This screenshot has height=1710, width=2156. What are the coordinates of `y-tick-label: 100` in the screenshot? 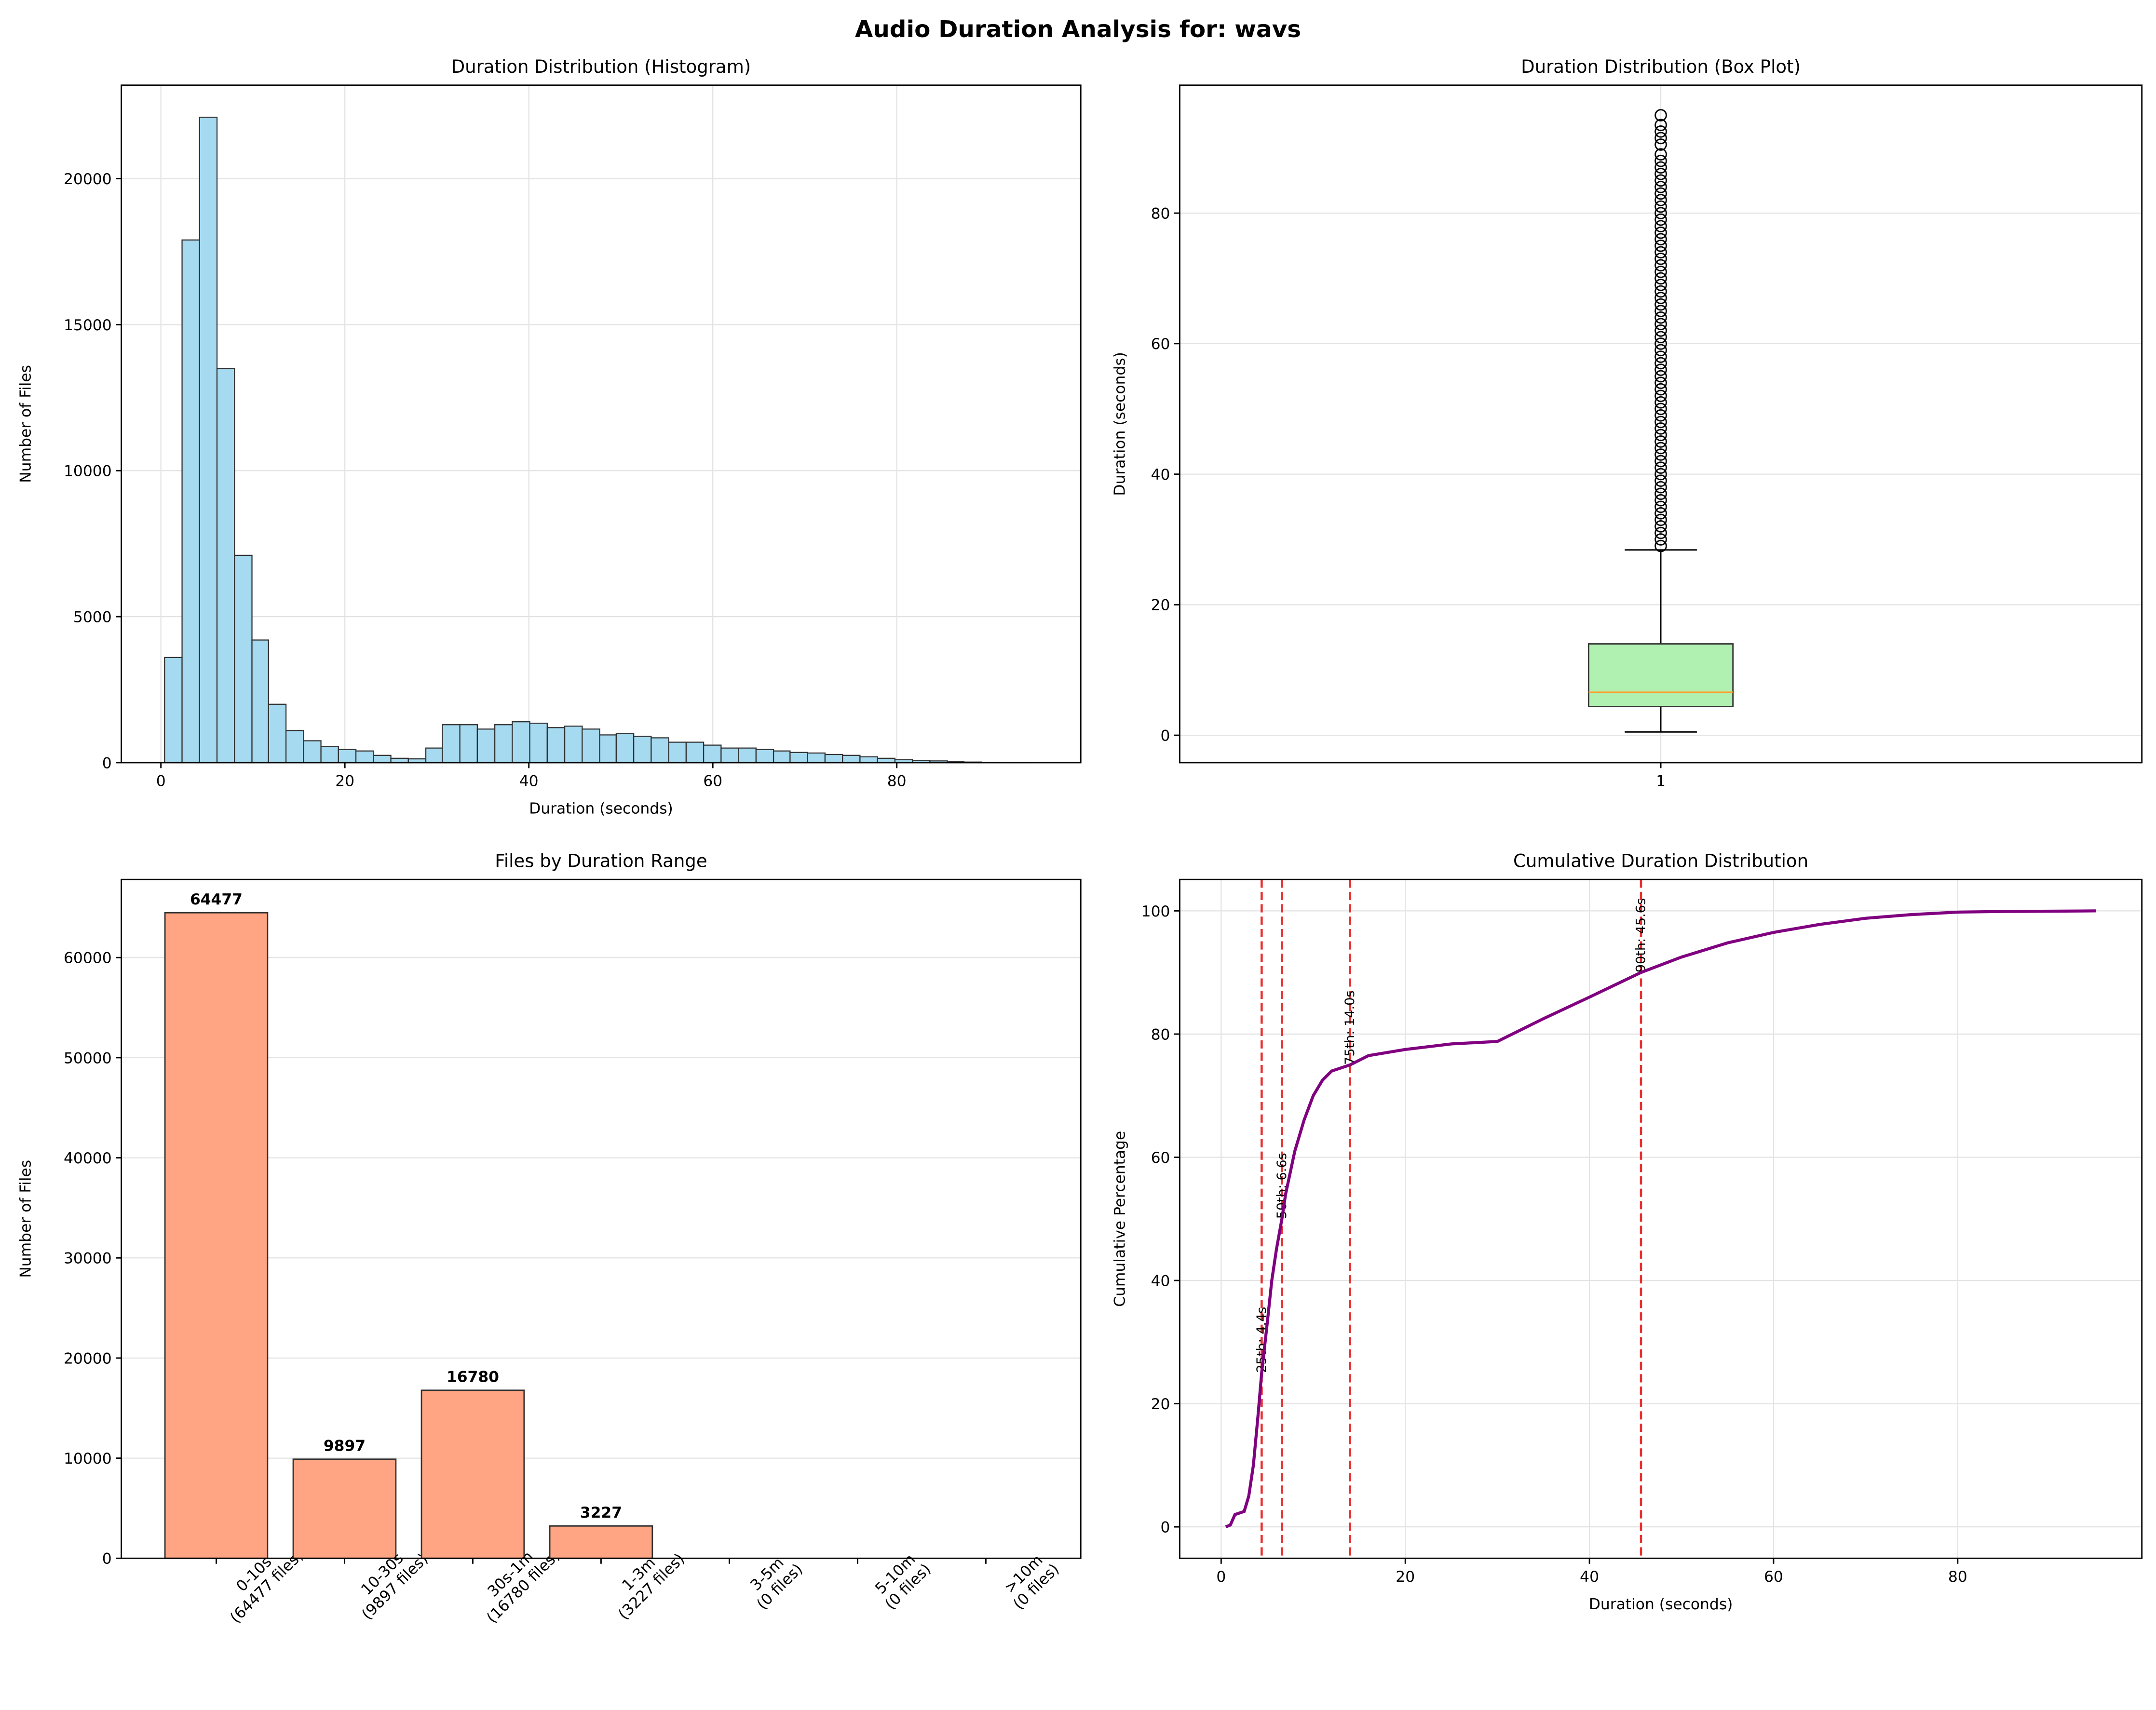 It's located at (1156, 911).